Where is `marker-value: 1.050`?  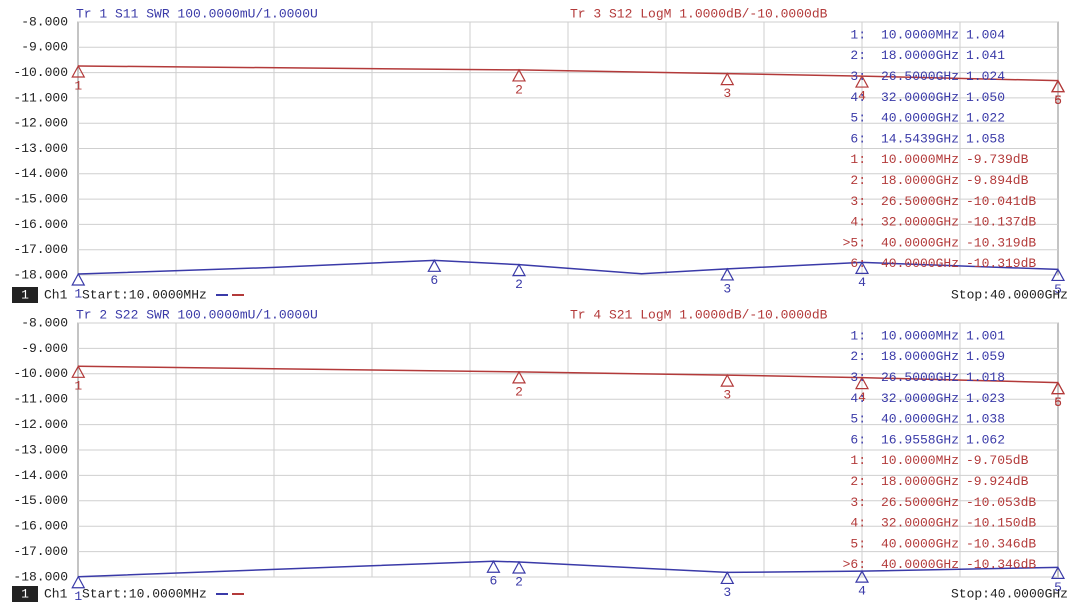 marker-value: 1.050 is located at coordinates (985, 97).